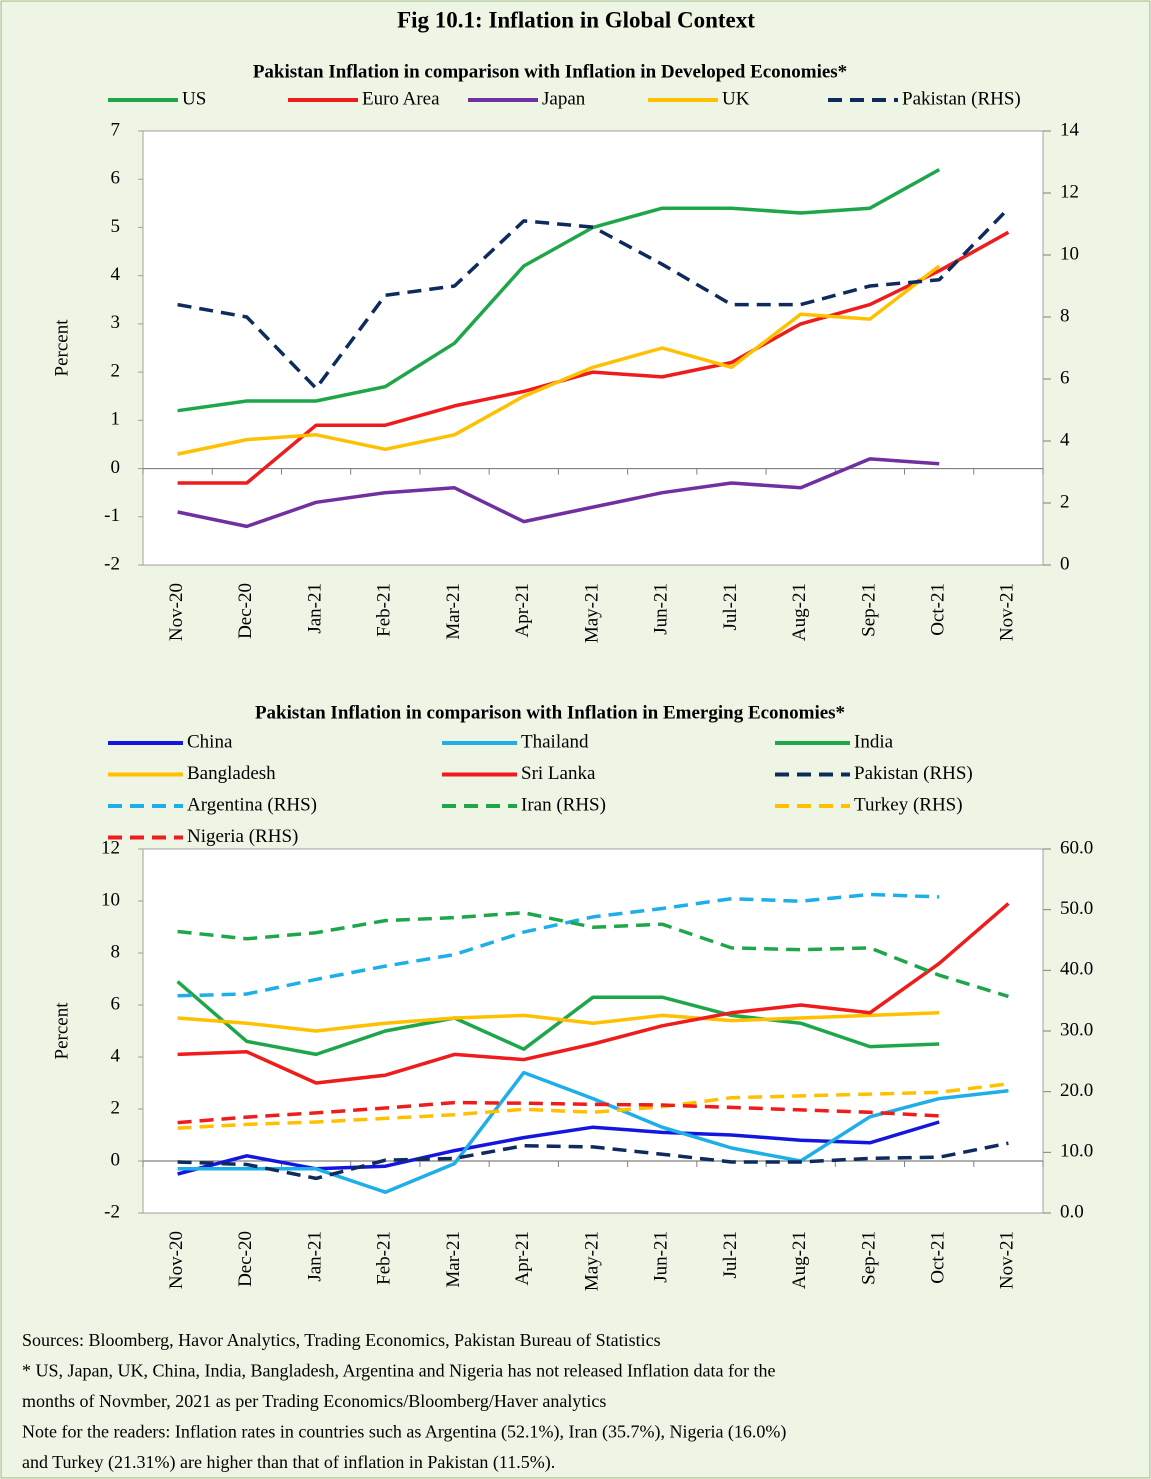 The image size is (1151, 1479). I want to click on legend-label: Japan, so click(564, 98).